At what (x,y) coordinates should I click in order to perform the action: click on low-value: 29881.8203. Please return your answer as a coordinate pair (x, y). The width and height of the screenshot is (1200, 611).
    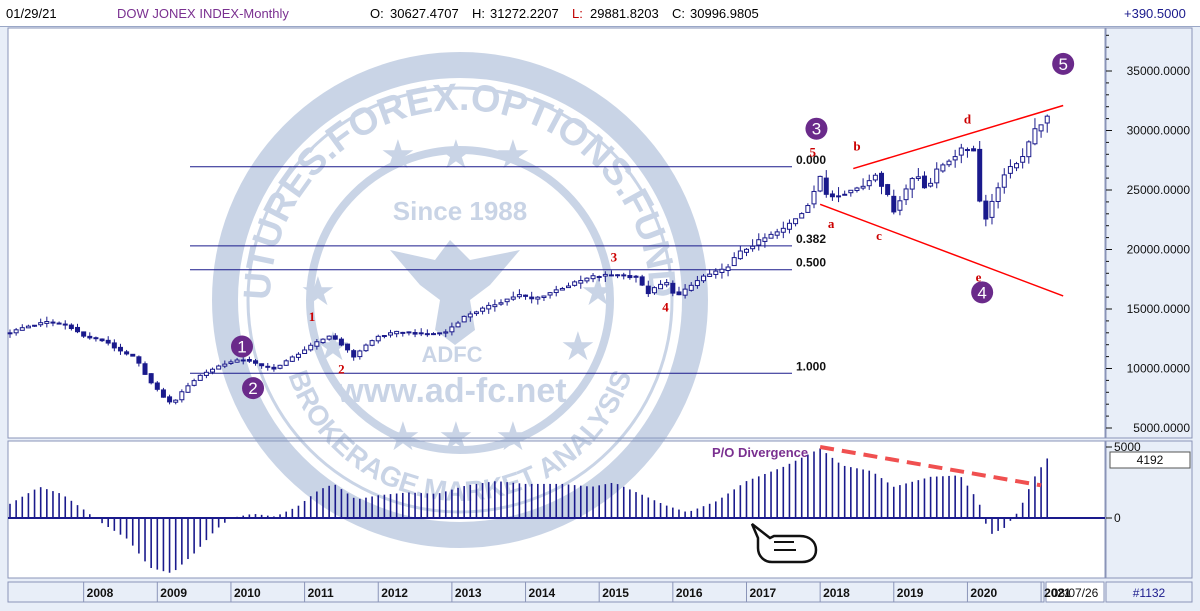
    Looking at the image, I should click on (624, 13).